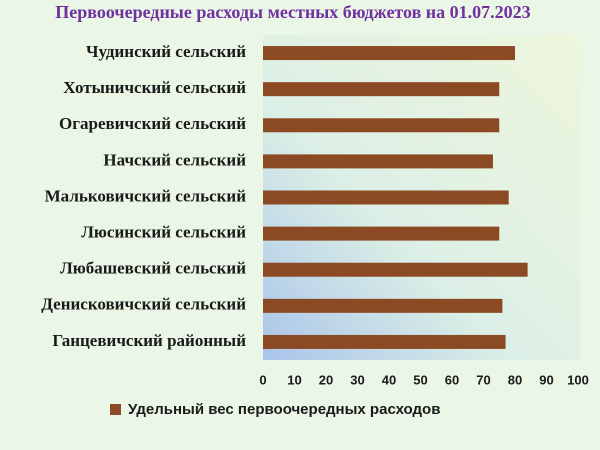 Image resolution: width=600 pixels, height=450 pixels. Describe the element at coordinates (149, 340) in the screenshot. I see `y-tick-label: Ганцевичский районный` at that location.